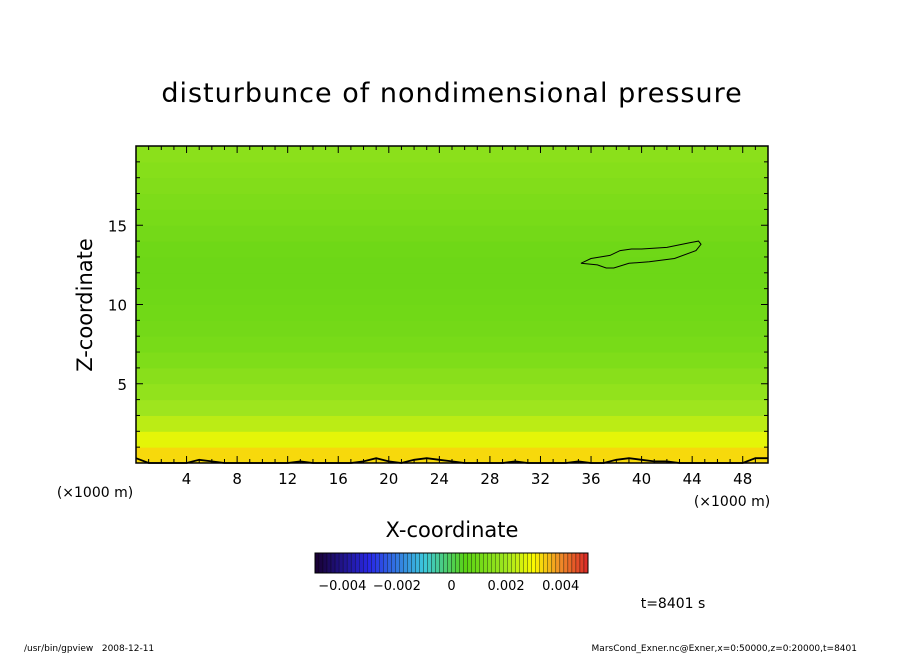 The width and height of the screenshot is (904, 654). What do you see at coordinates (342, 586) in the screenshot?
I see `colorbar-tick-label: −0.004` at bounding box center [342, 586].